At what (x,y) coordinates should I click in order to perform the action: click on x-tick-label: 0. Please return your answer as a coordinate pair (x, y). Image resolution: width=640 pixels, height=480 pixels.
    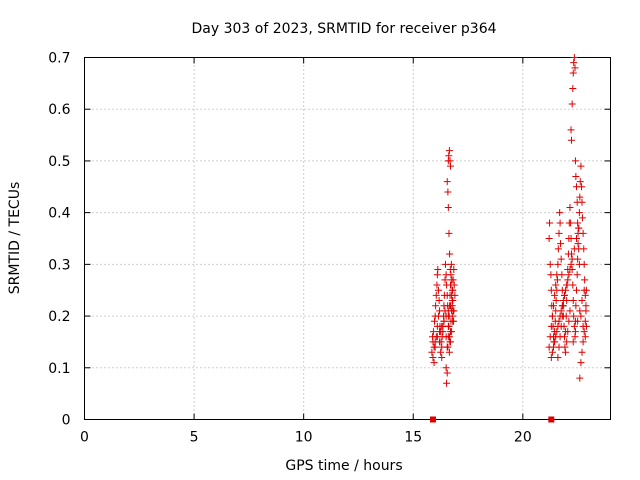
    Looking at the image, I should click on (84, 438).